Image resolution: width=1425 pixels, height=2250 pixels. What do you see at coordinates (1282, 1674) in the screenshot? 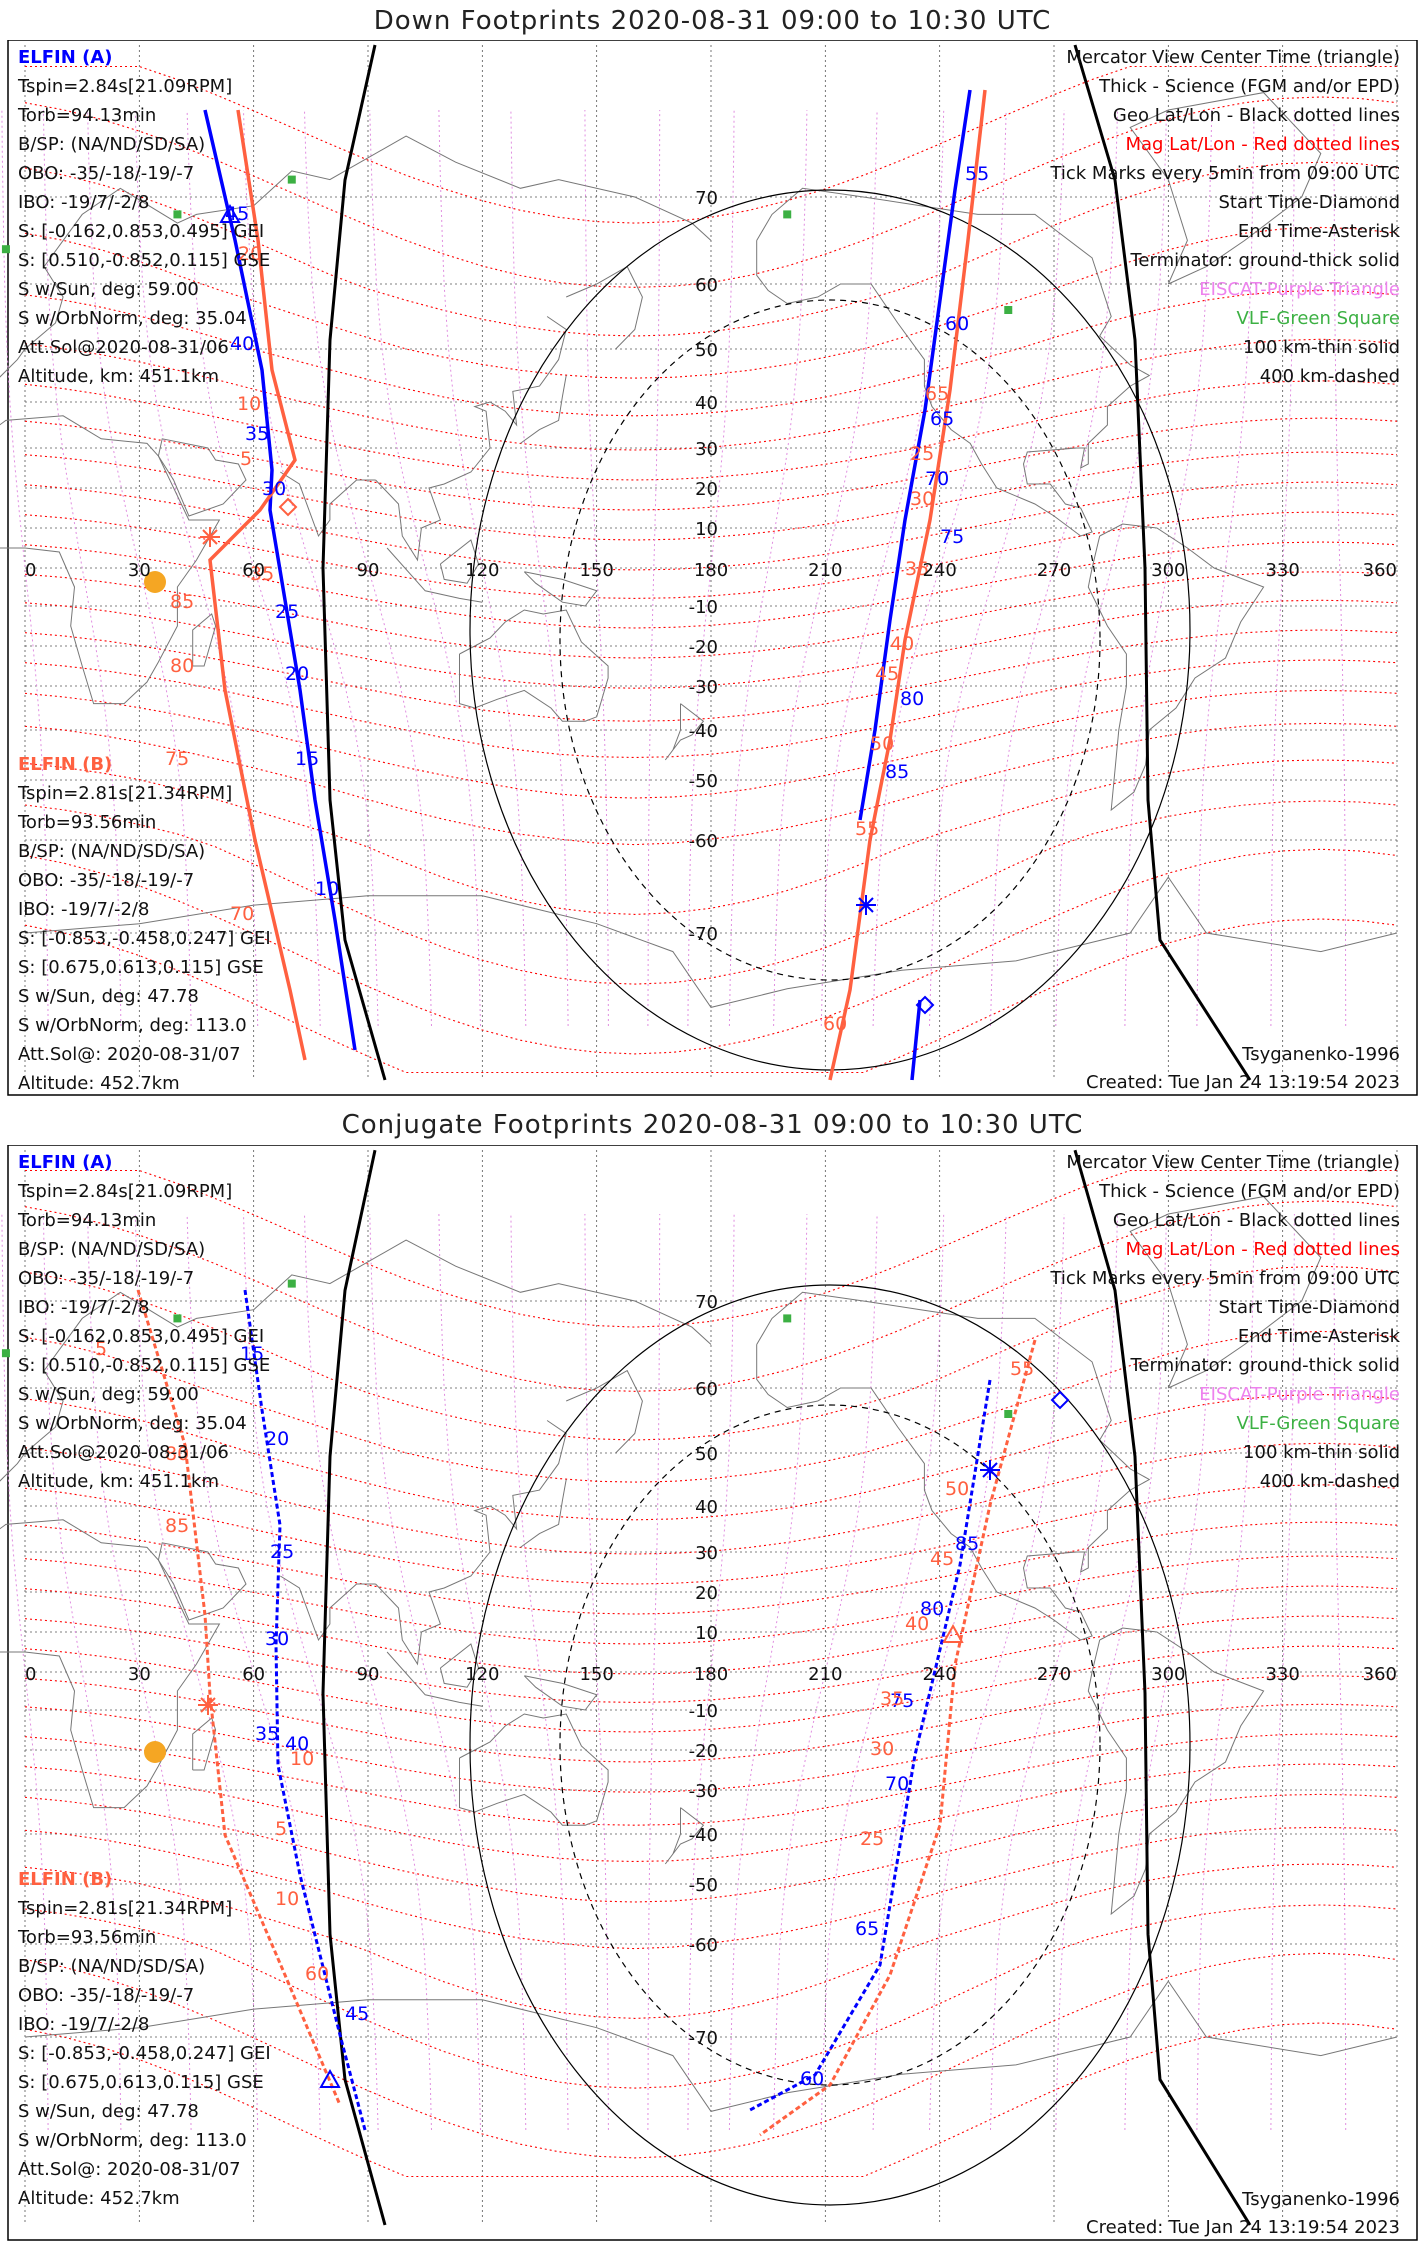
I see `lon-label: 330` at bounding box center [1282, 1674].